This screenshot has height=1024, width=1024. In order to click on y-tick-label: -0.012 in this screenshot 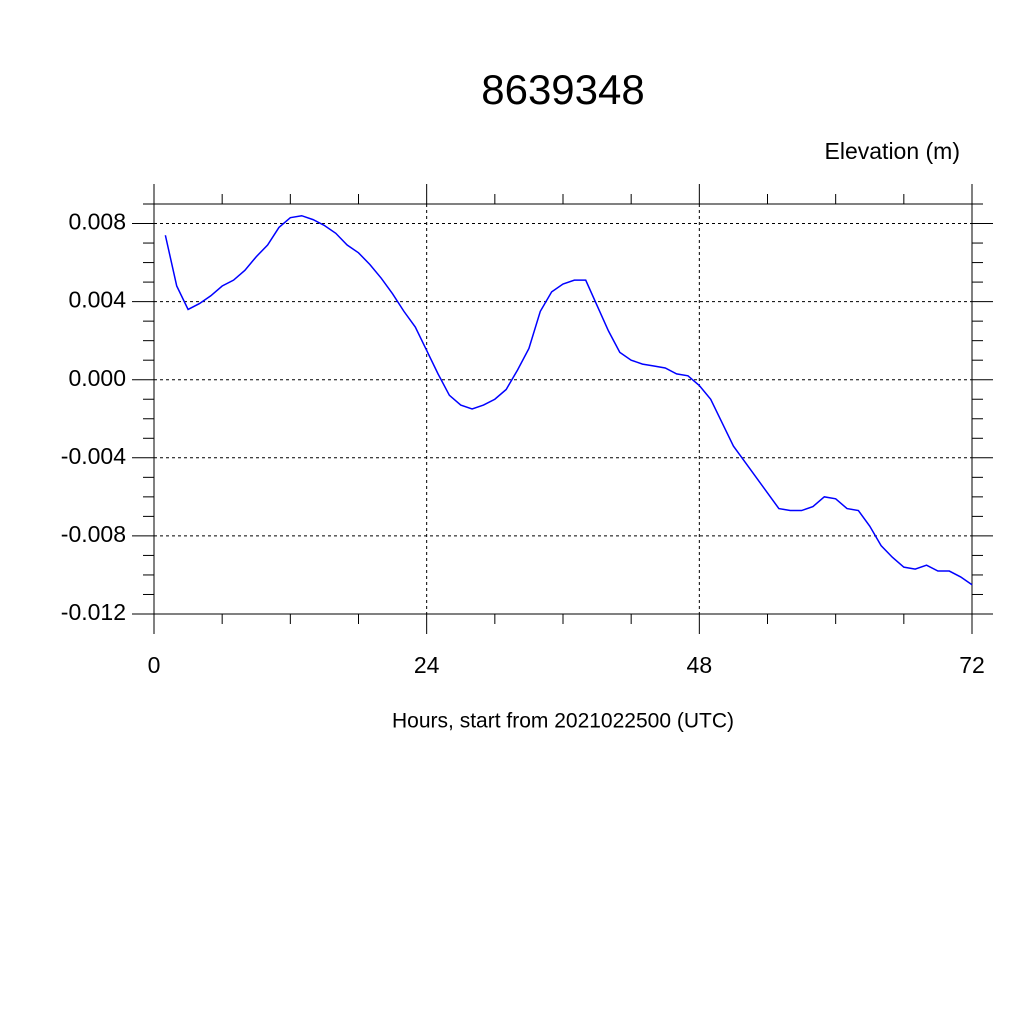, I will do `click(93, 612)`.